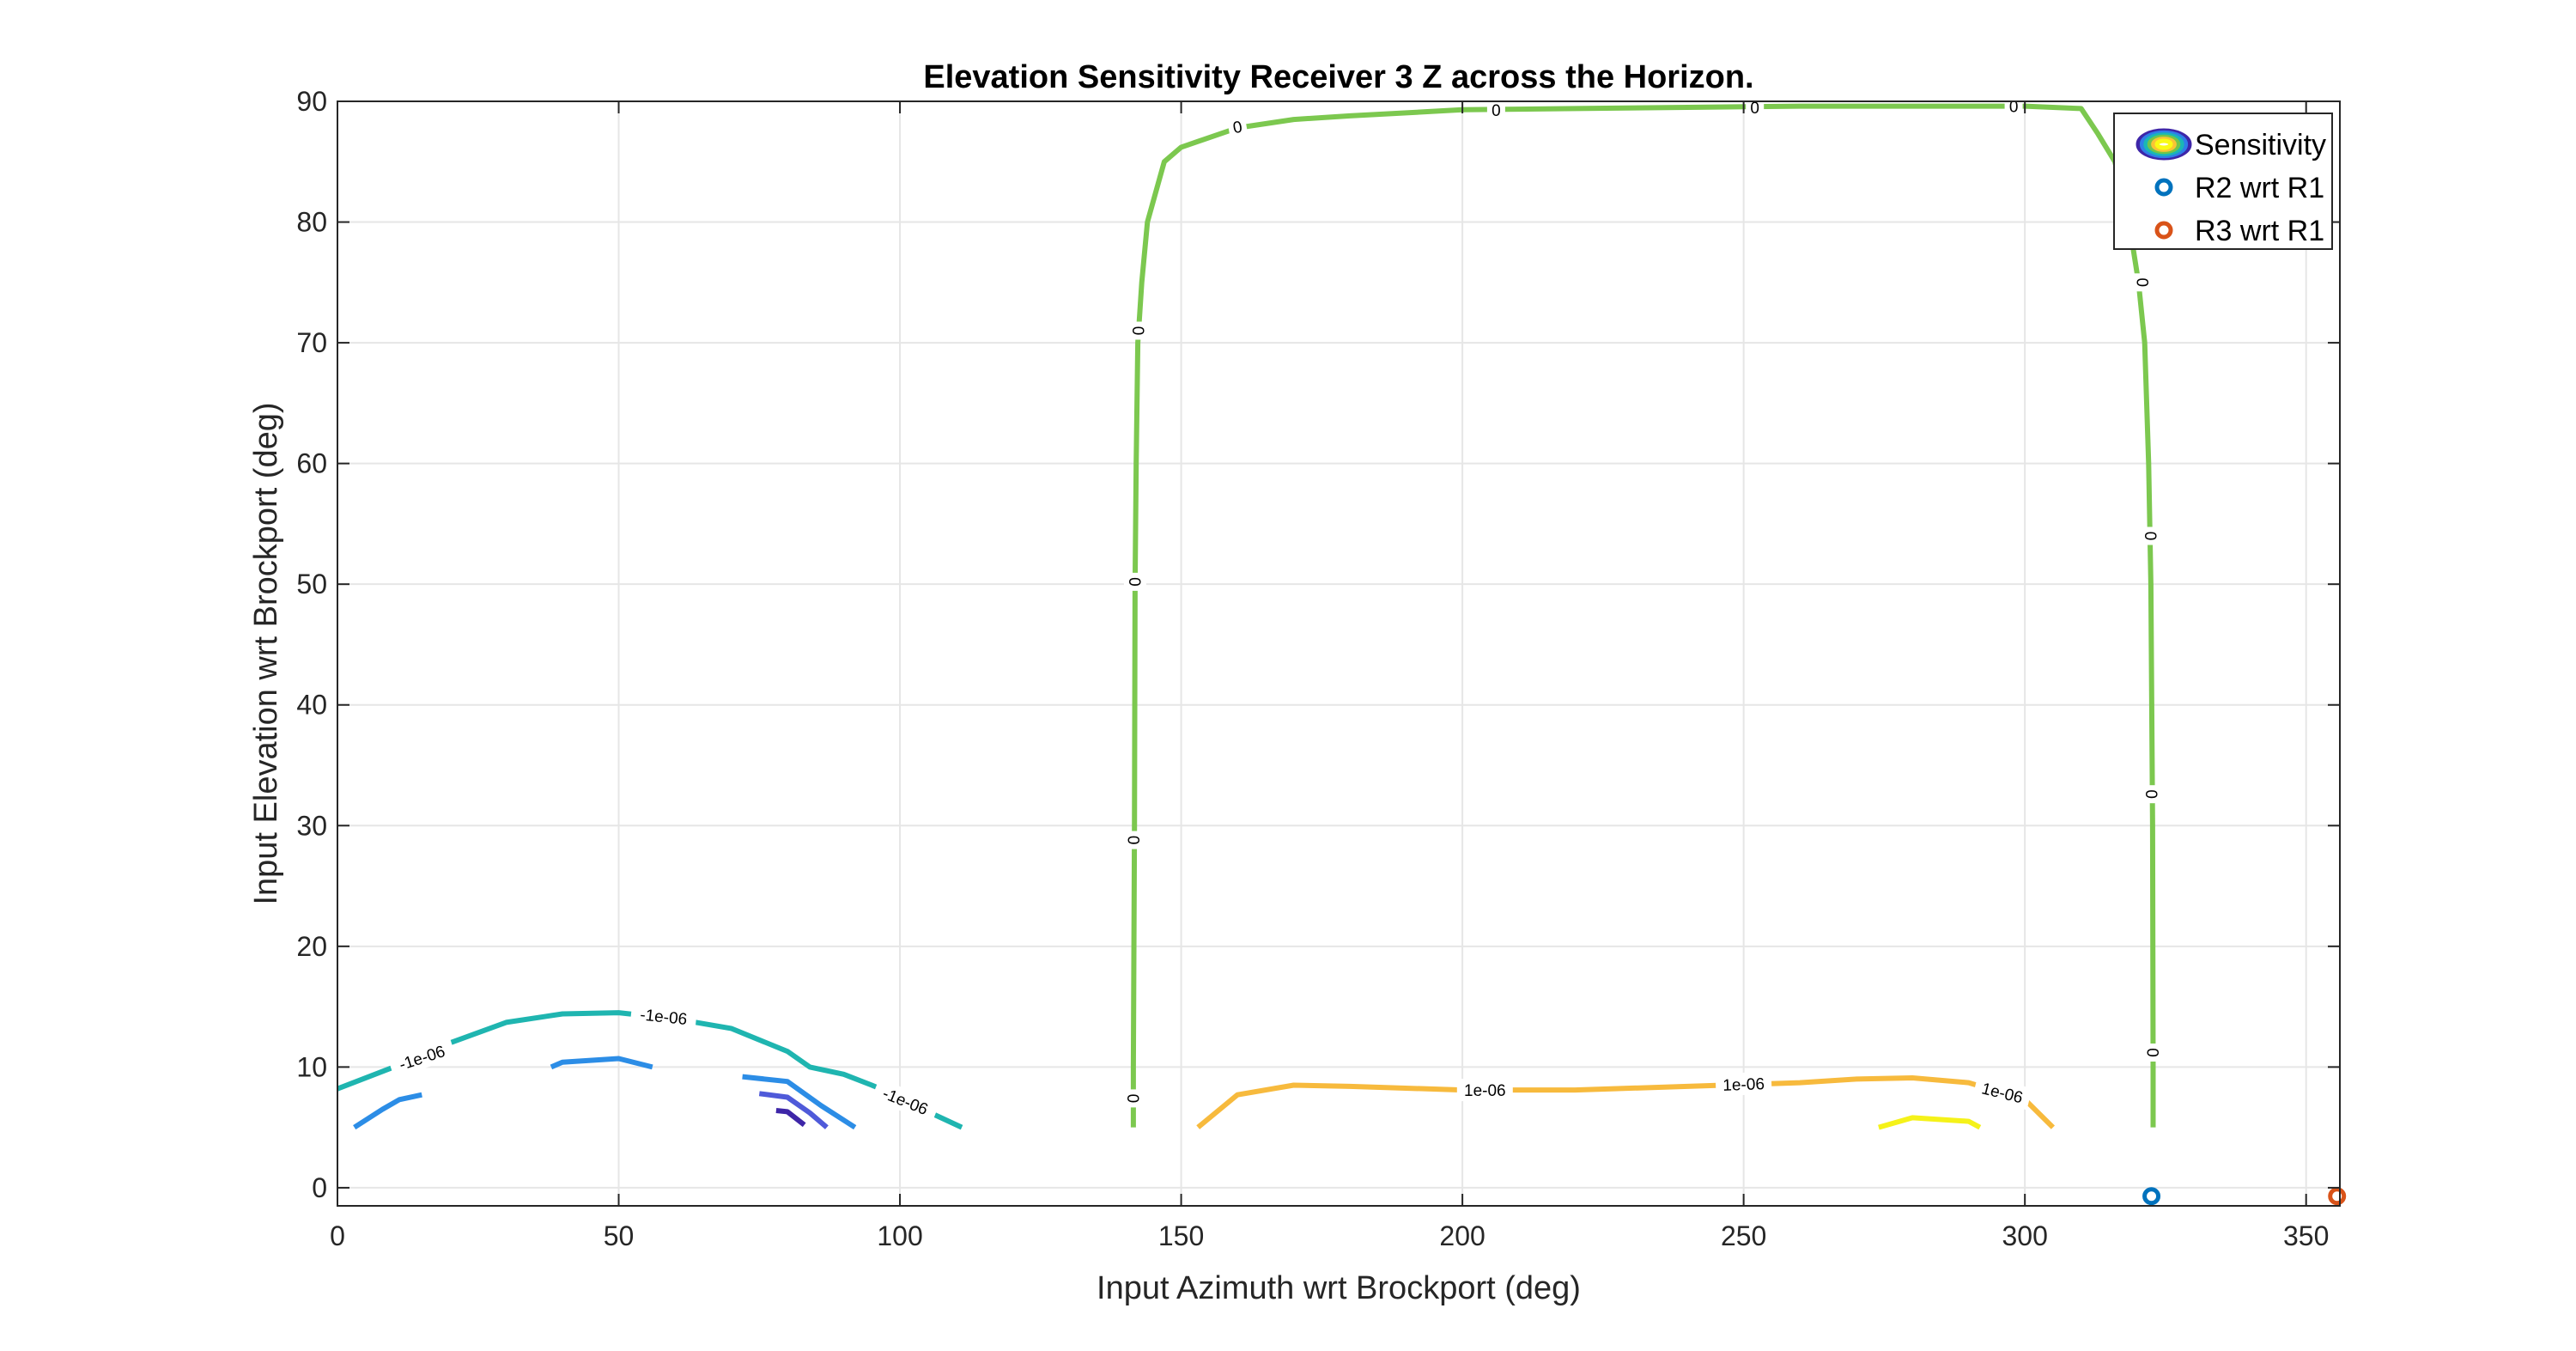 The image size is (2576, 1351). I want to click on x-tick-label: 100, so click(900, 1235).